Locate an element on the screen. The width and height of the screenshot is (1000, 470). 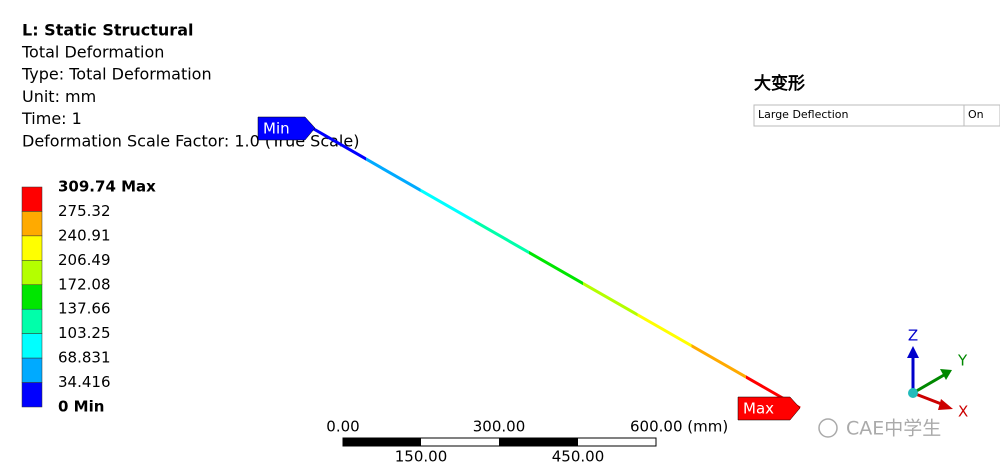
axis-label: Z is located at coordinates (913, 336).